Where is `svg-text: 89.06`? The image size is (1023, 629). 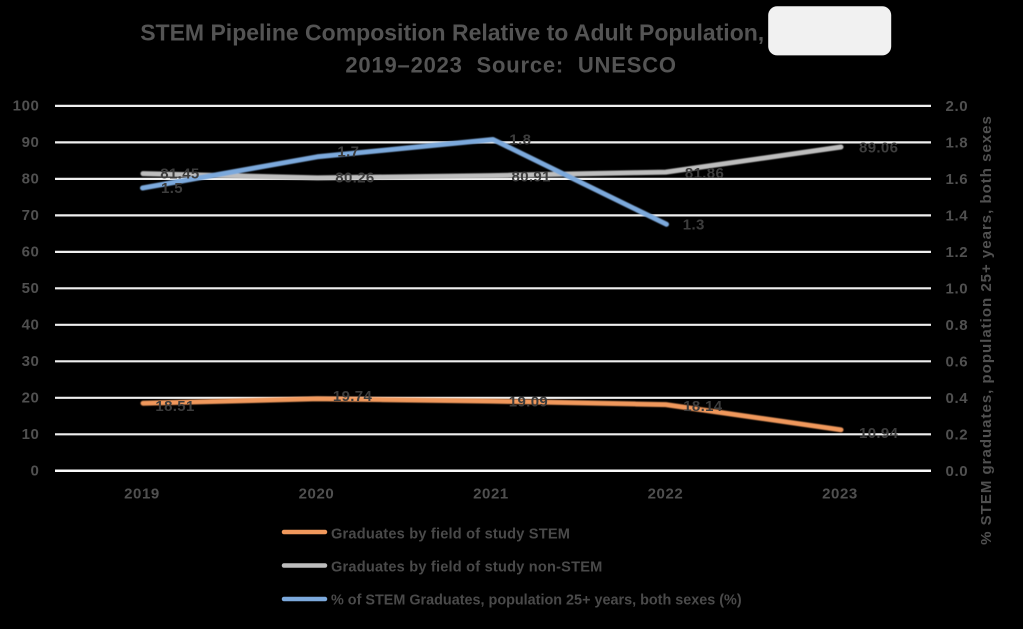
svg-text: 89.06 is located at coordinates (878, 147).